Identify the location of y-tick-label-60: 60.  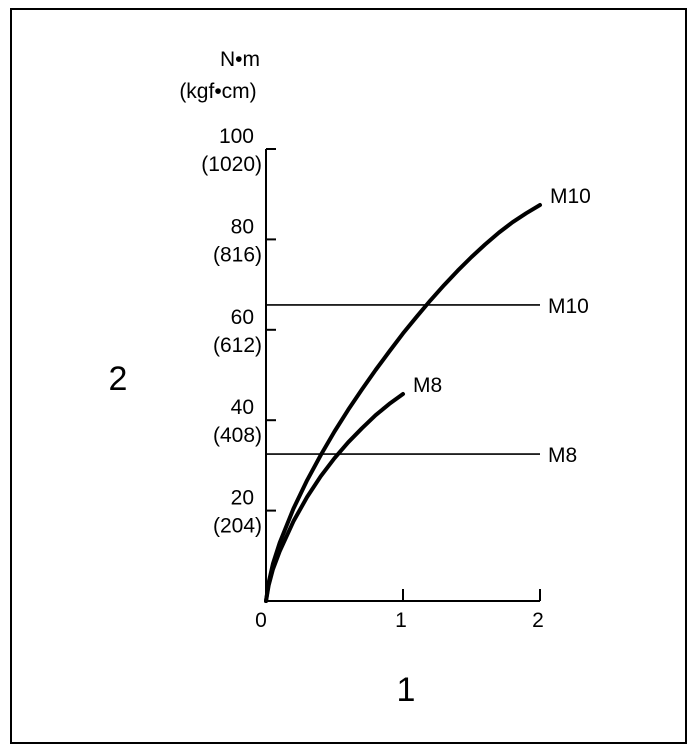
(242, 317).